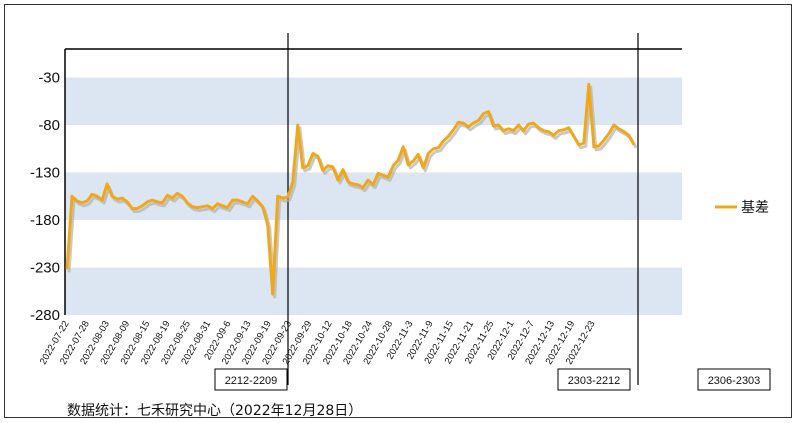  What do you see at coordinates (45, 268) in the screenshot?
I see `y-tick-label: -230` at bounding box center [45, 268].